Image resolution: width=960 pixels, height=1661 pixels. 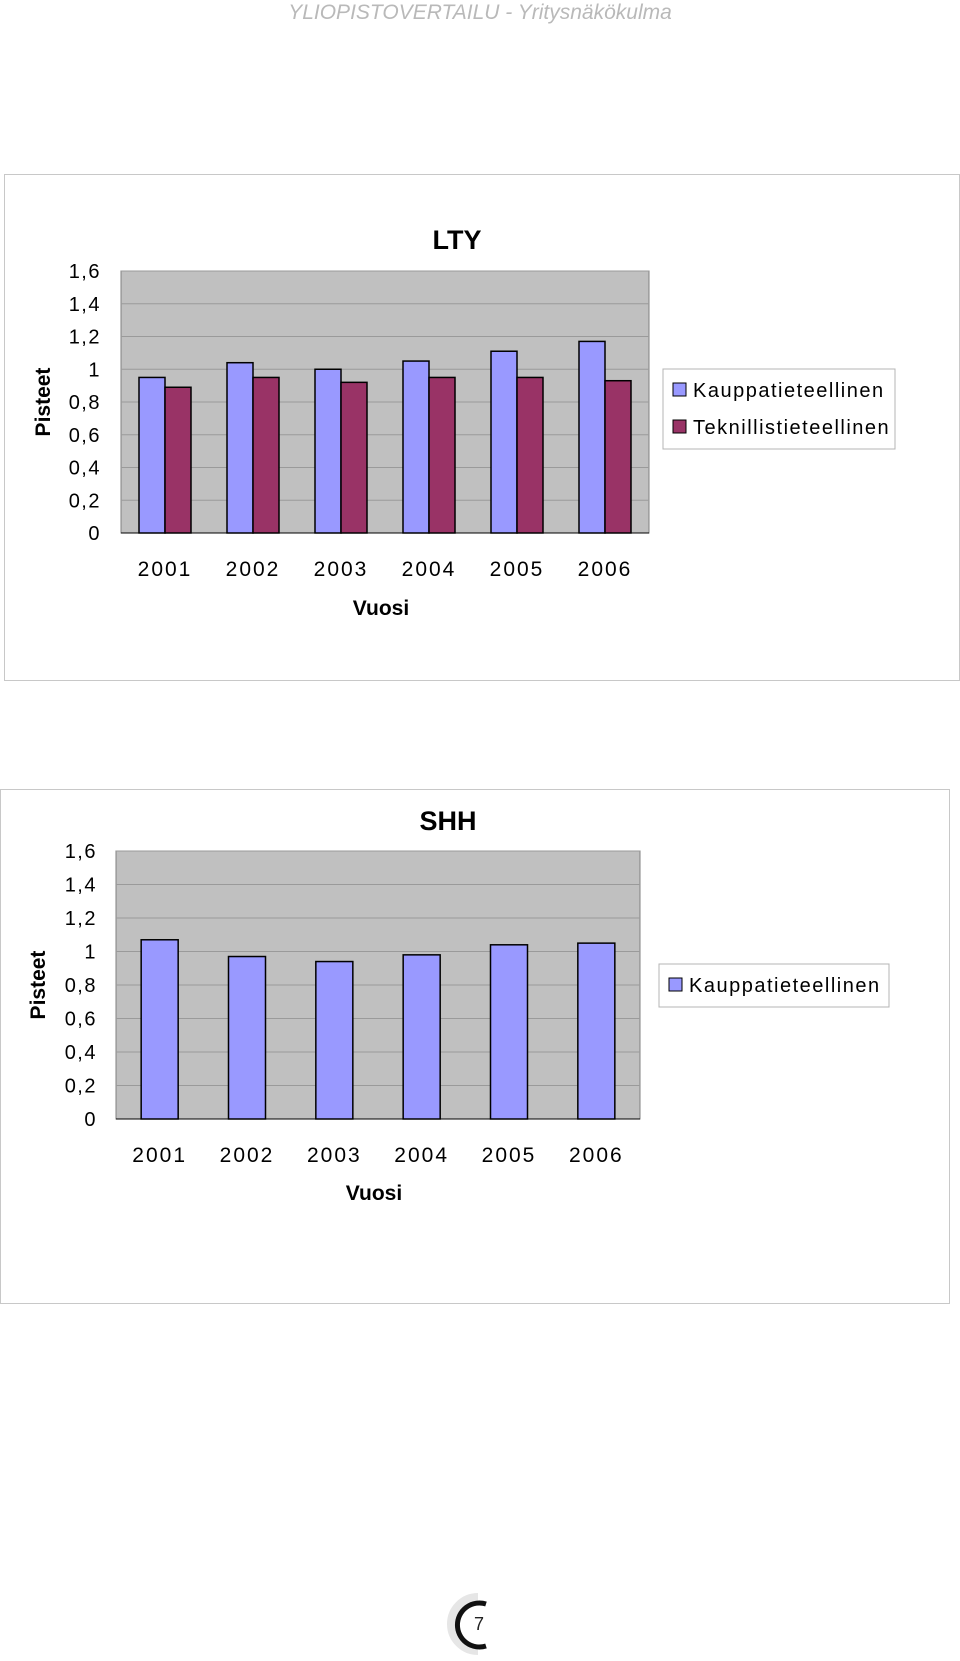 What do you see at coordinates (479, 1624) in the screenshot?
I see `page-number: 7` at bounding box center [479, 1624].